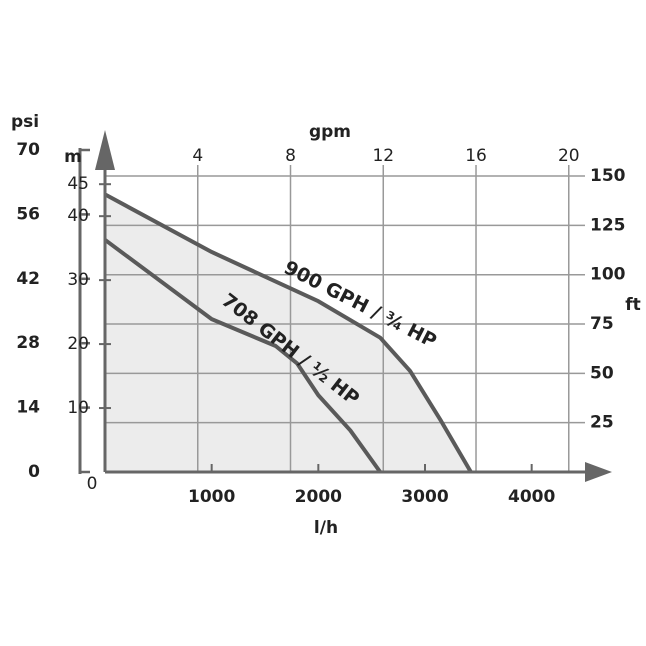  What do you see at coordinates (28, 150) in the screenshot?
I see `y3-tick-label: 70` at bounding box center [28, 150].